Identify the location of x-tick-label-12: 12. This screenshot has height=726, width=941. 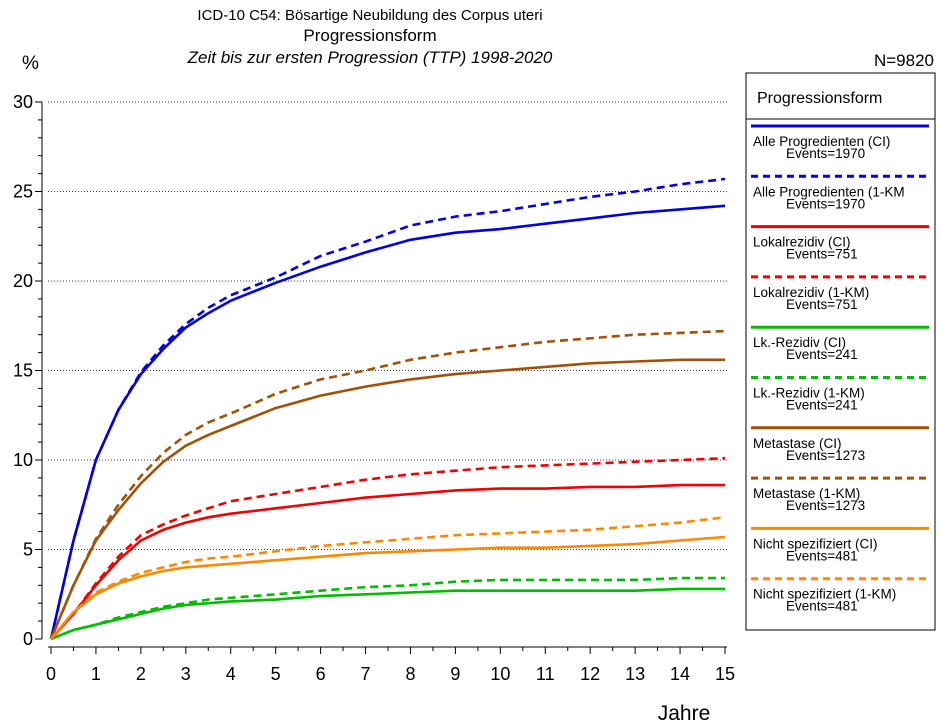
(590, 674).